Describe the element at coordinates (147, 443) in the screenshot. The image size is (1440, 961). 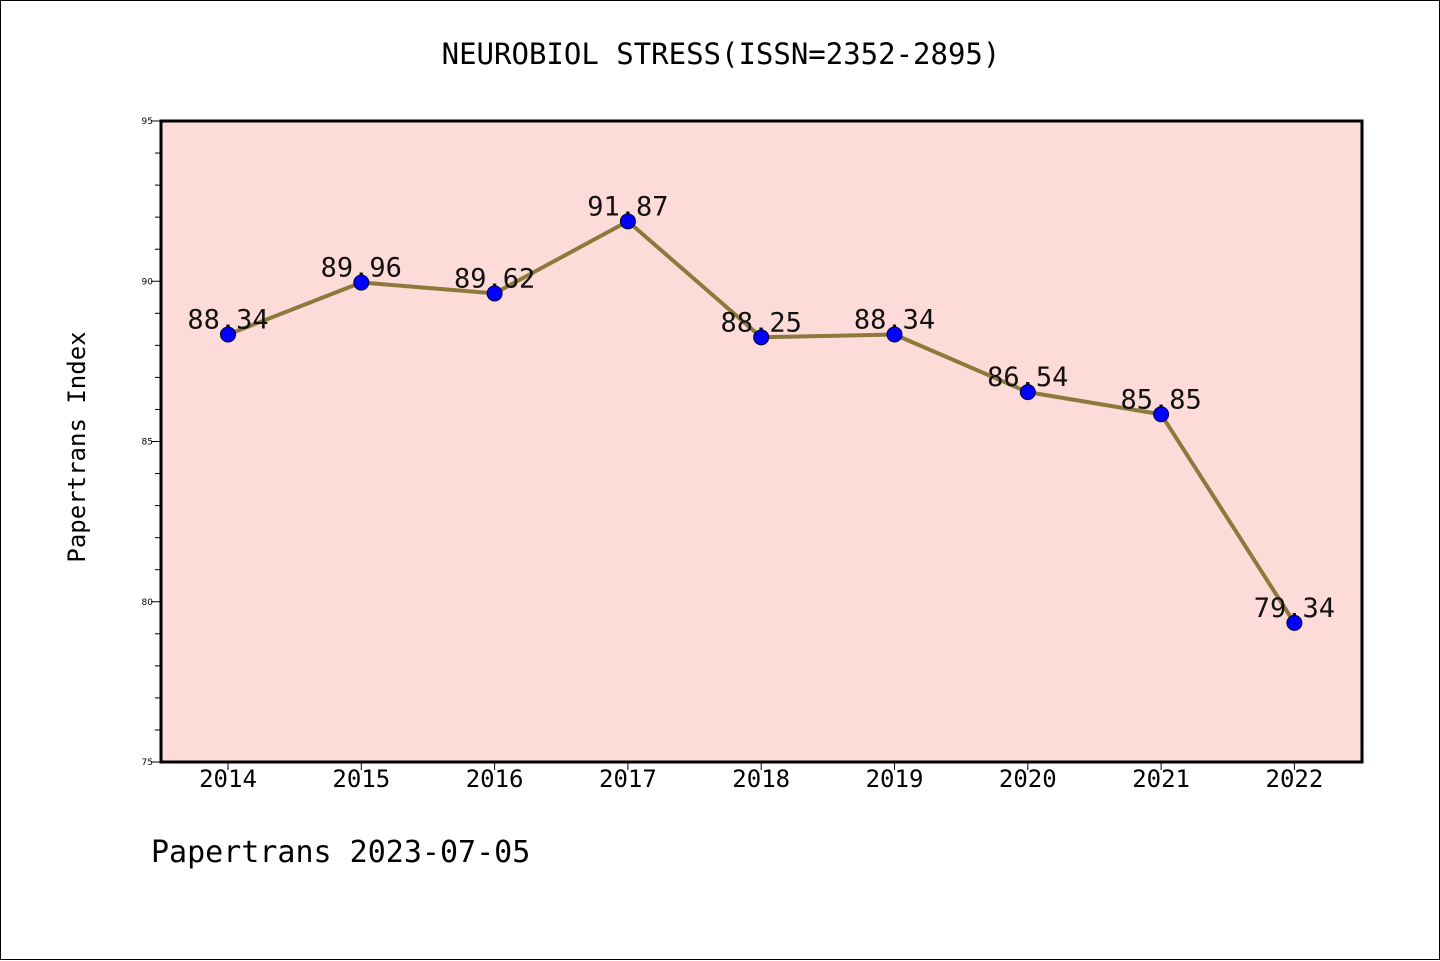
I see `y-tick-label: 85` at that location.